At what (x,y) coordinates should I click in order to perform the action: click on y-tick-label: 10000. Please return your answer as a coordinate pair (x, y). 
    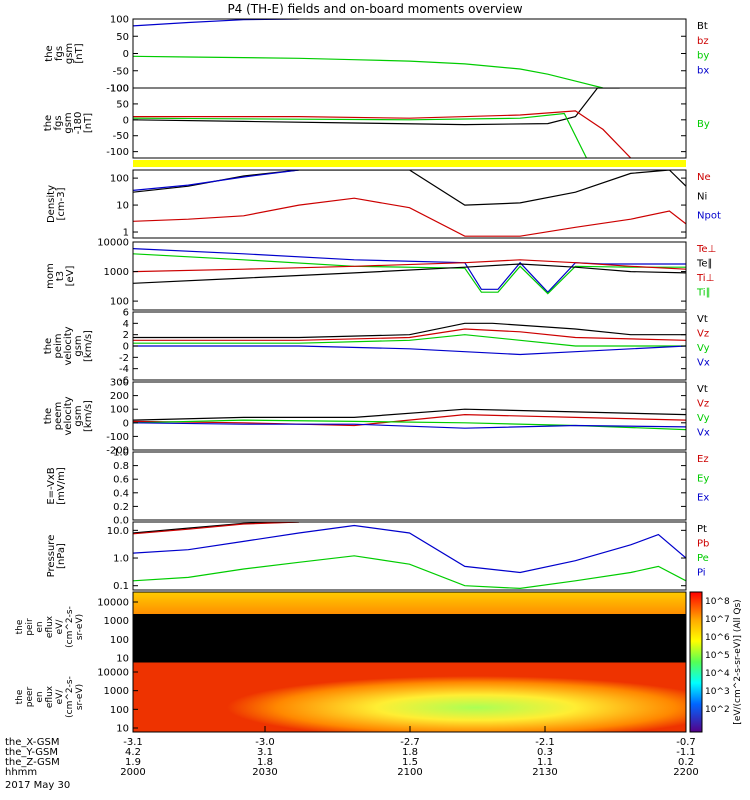
    Looking at the image, I should click on (113, 243).